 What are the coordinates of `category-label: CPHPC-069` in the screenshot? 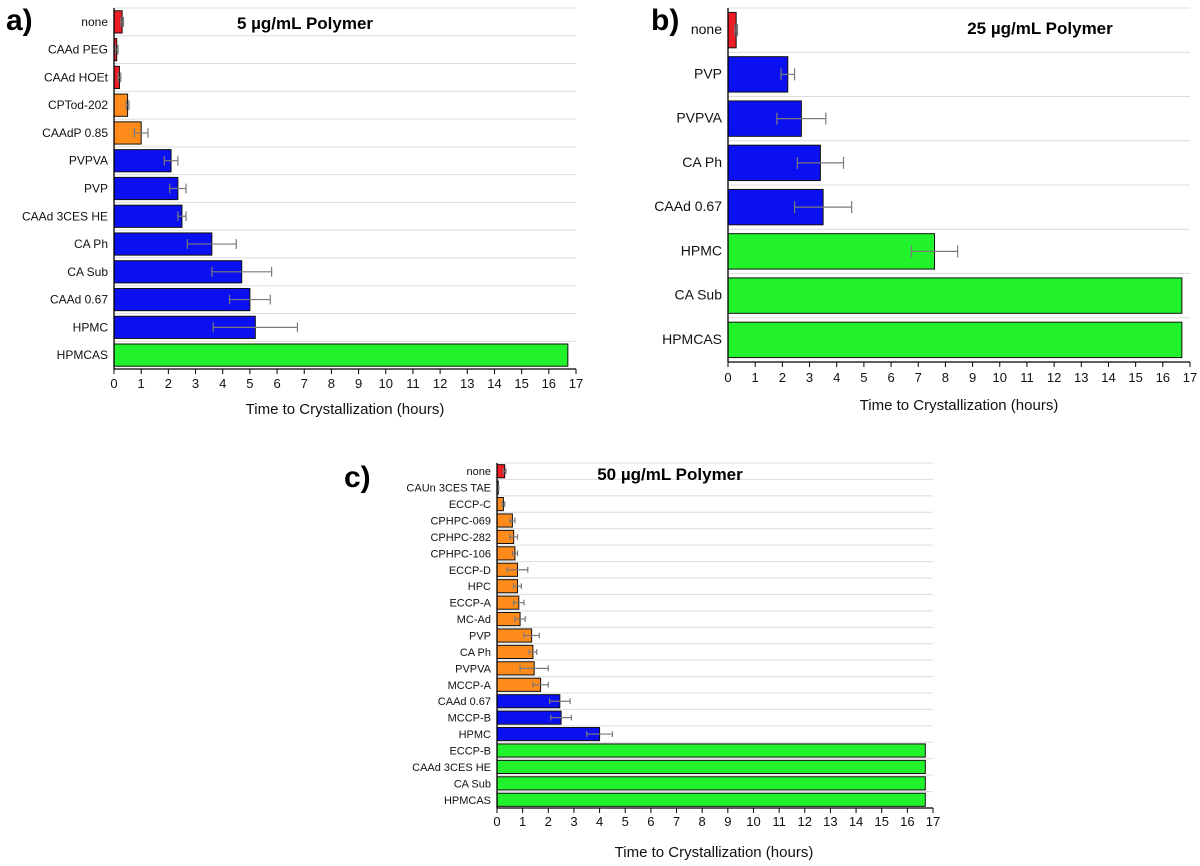 It's located at (460, 522).